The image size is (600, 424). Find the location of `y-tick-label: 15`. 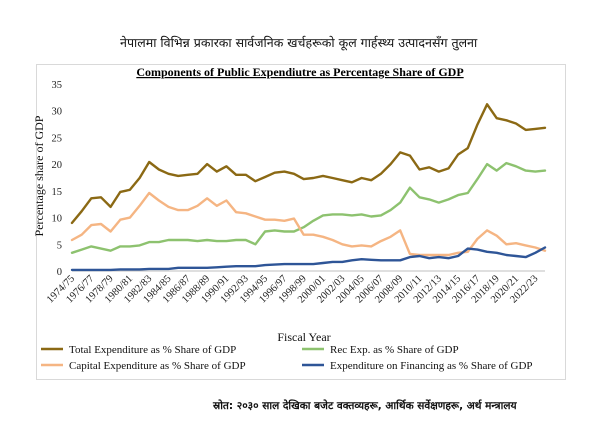

y-tick-label: 15 is located at coordinates (57, 192).